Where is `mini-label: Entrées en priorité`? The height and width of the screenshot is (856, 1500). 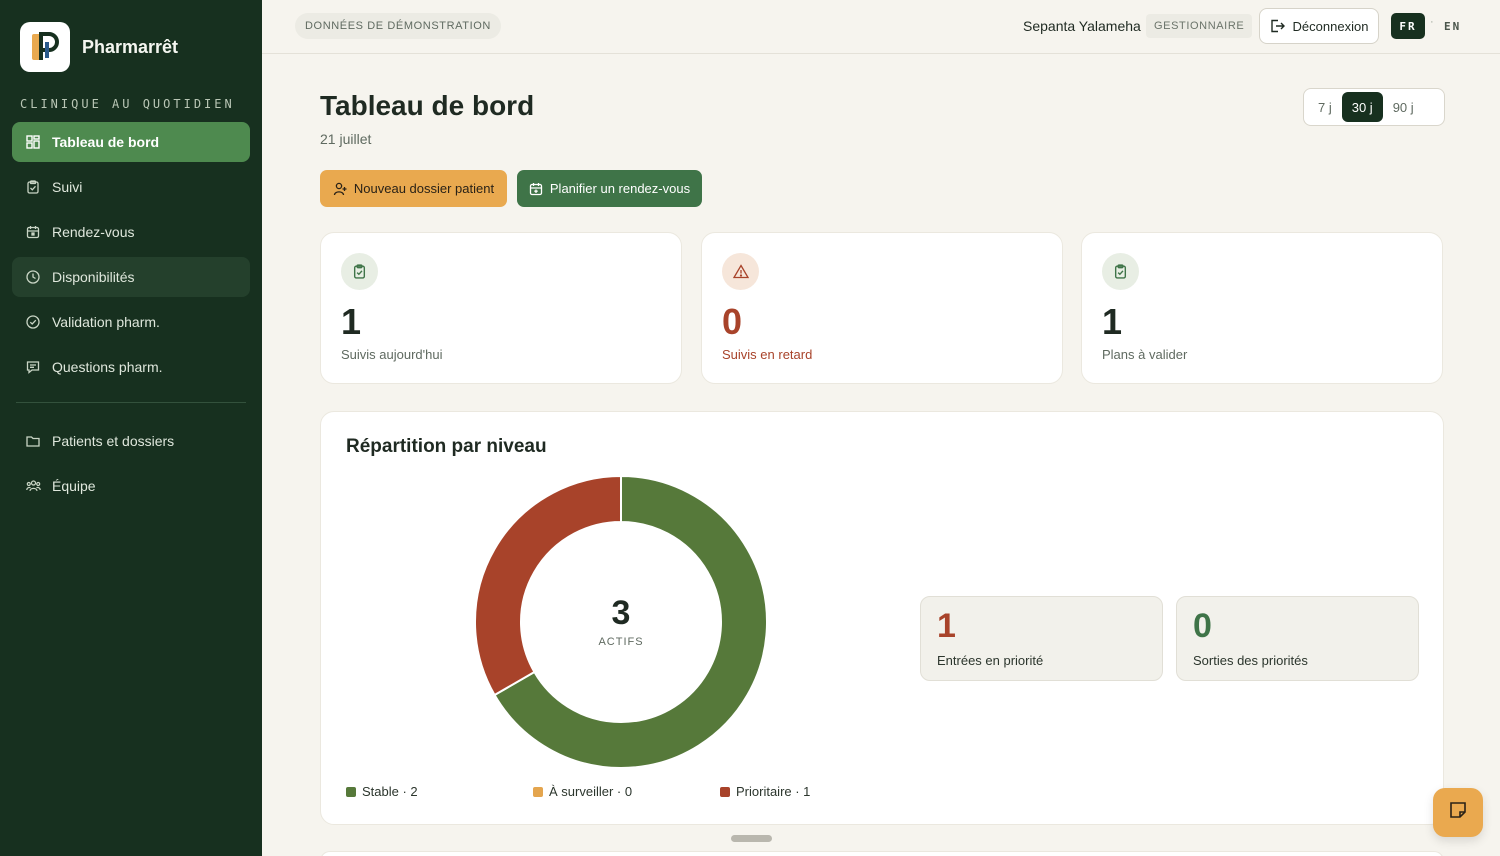
mini-label: Entrées en priorité is located at coordinates (990, 660).